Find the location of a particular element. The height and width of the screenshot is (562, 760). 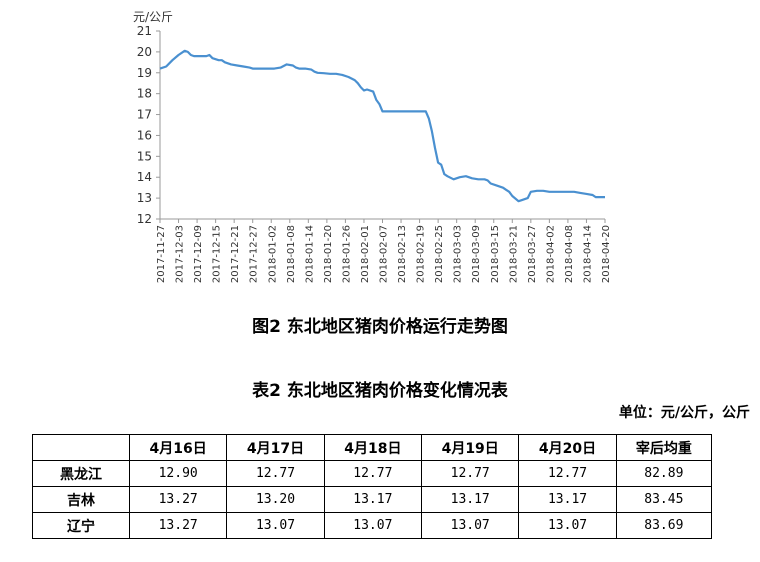

x-tick-label: 2017-12-09 is located at coordinates (198, 254).